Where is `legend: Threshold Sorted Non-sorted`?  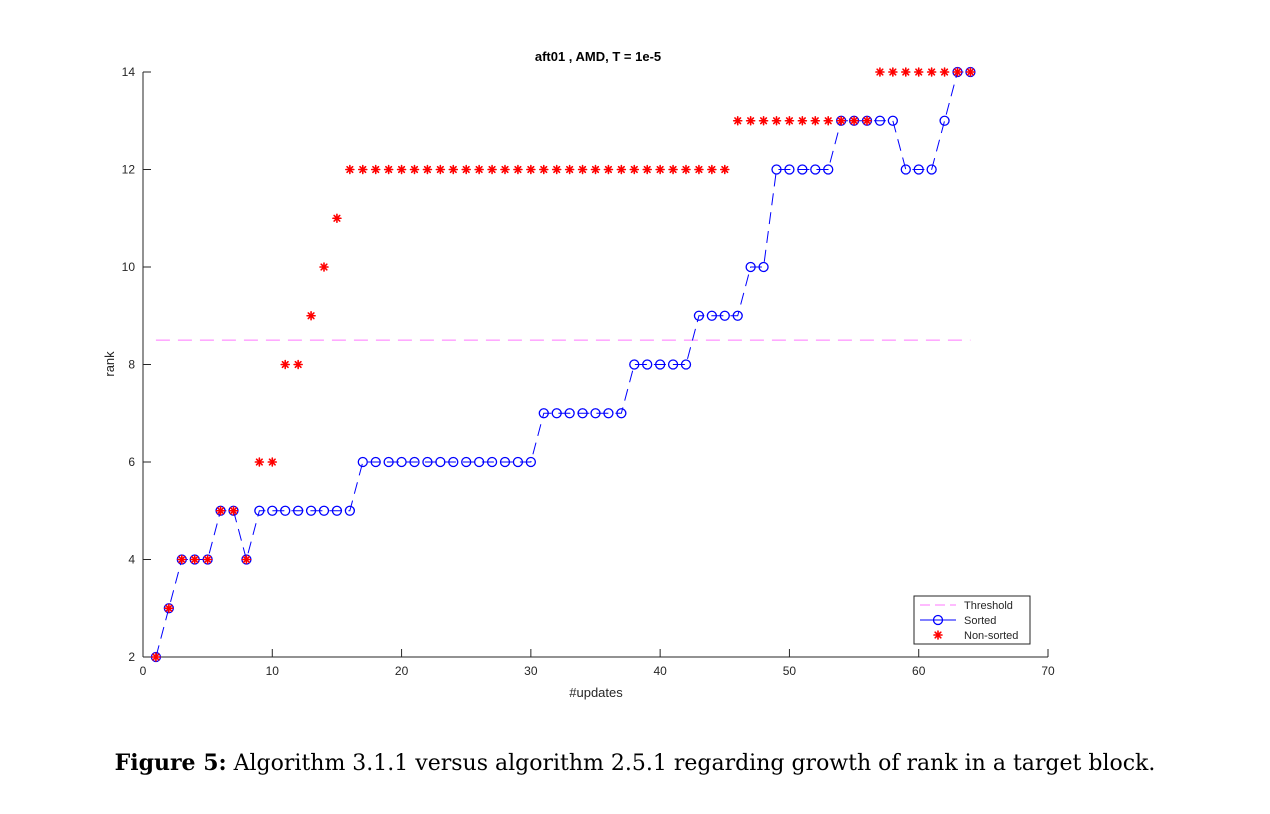
legend: Threshold Sorted Non-sorted is located at coordinates (972, 620).